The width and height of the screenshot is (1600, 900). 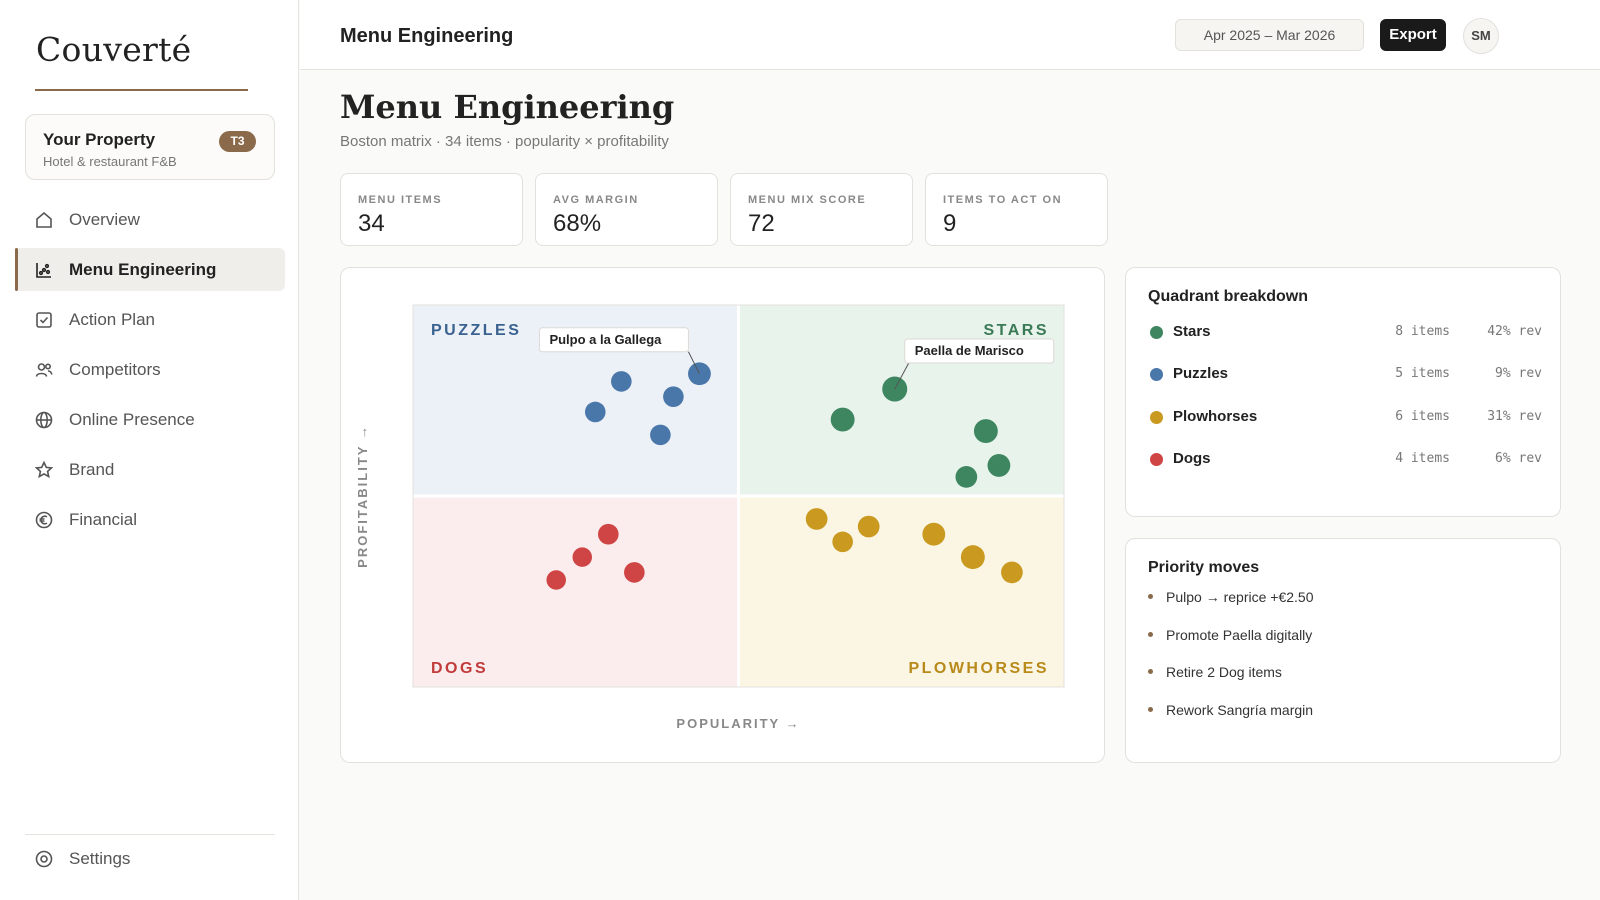 I want to click on sidebar-item-menu-engineering: Menu Engineering, so click(x=150, y=269).